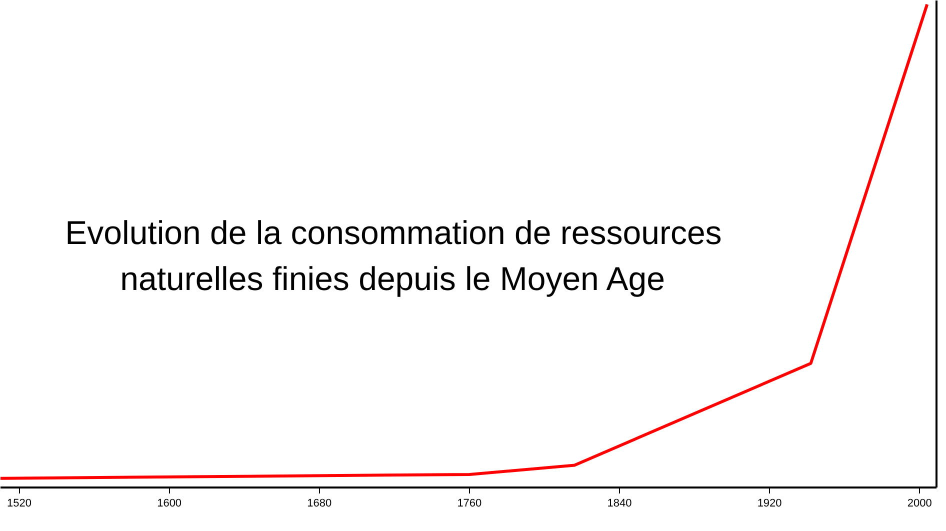  I want to click on x-tick-label: 1520, so click(19, 504).